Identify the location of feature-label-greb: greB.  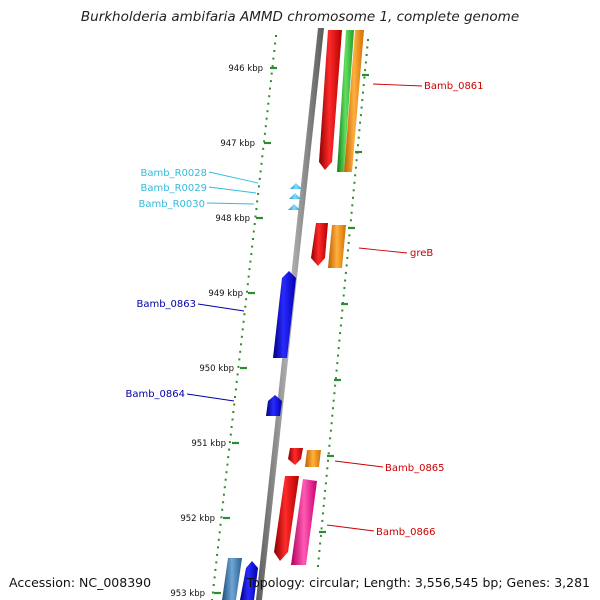
(421, 253).